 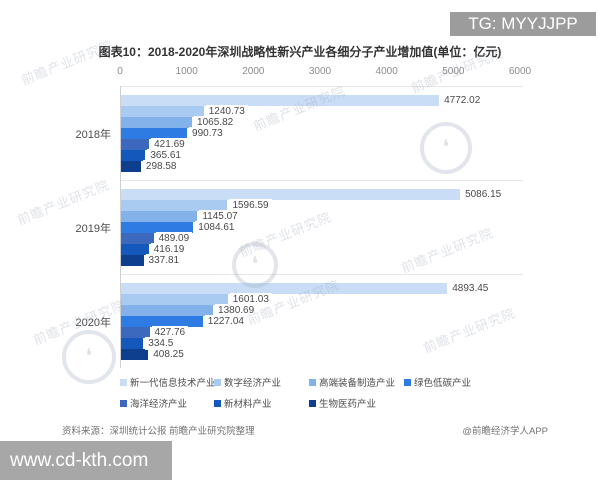 I want to click on legend-label: 新材料产业, so click(x=248, y=404).